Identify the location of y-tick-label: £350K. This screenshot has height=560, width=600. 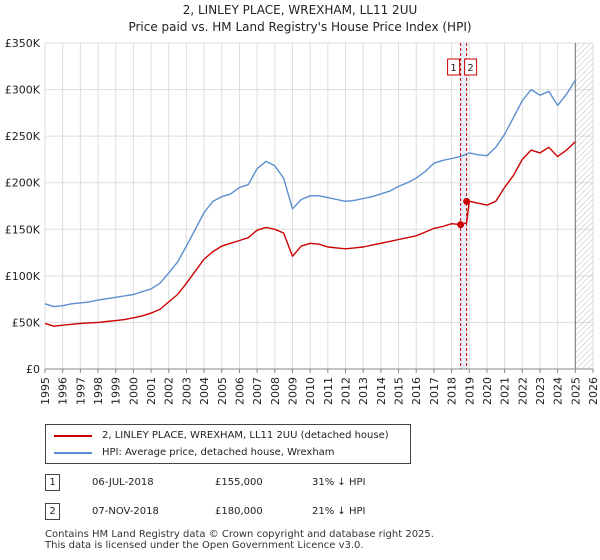
(23, 43).